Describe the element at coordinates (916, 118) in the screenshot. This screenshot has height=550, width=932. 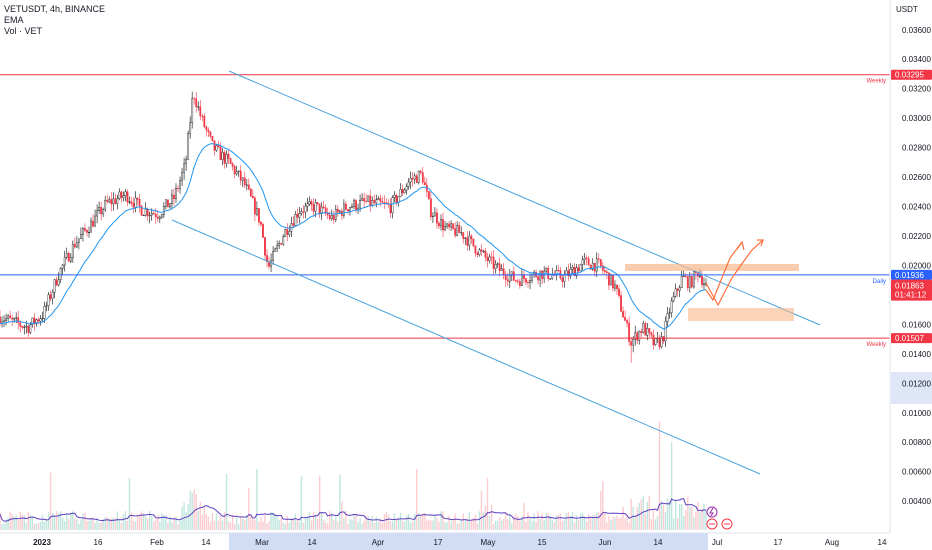
I see `y-tick-label: 0.03000` at that location.